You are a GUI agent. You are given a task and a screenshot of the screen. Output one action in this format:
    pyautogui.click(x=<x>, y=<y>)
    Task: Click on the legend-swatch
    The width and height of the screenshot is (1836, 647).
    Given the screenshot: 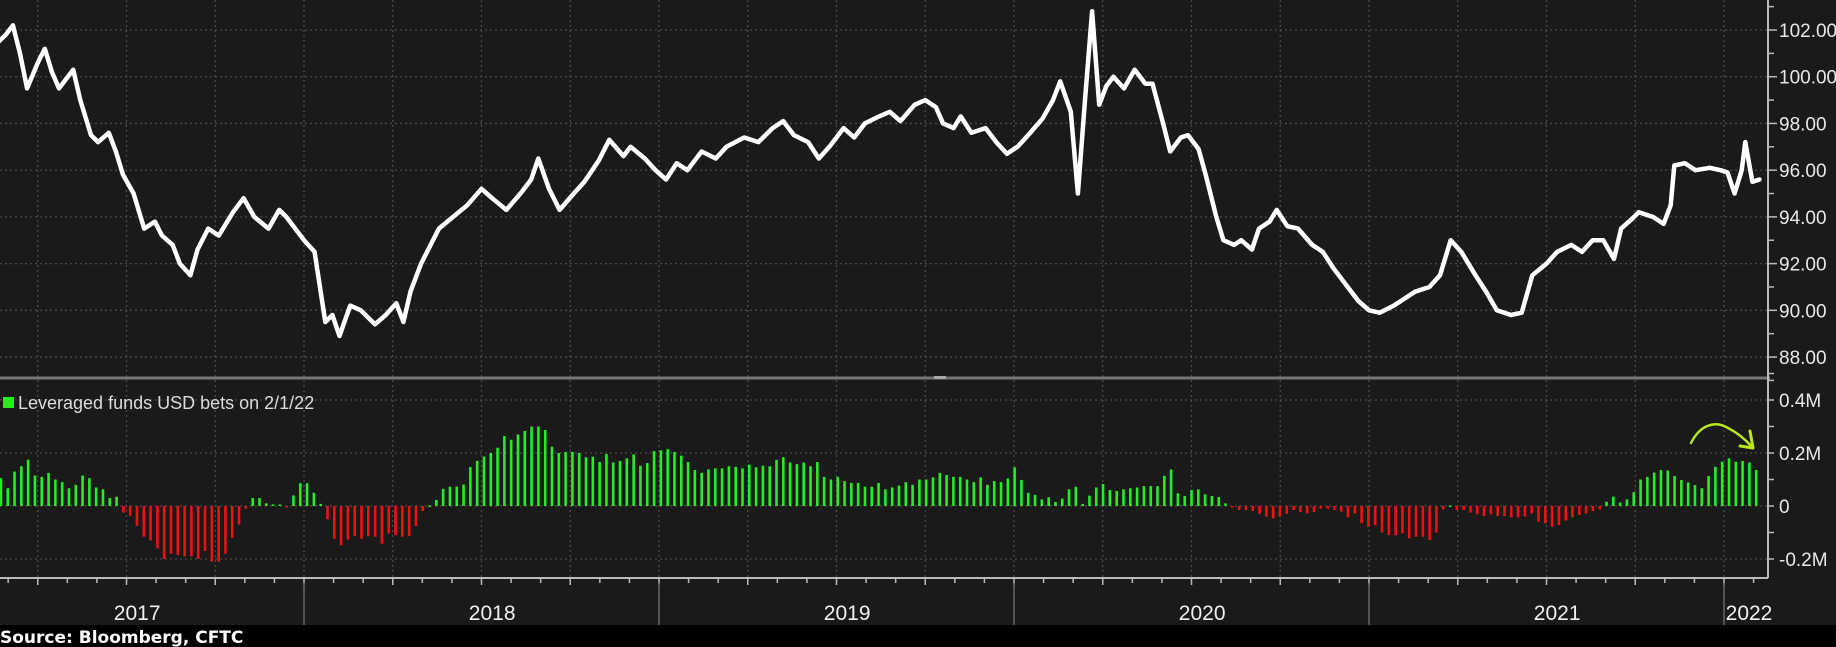 What is the action you would take?
    pyautogui.click(x=8, y=402)
    